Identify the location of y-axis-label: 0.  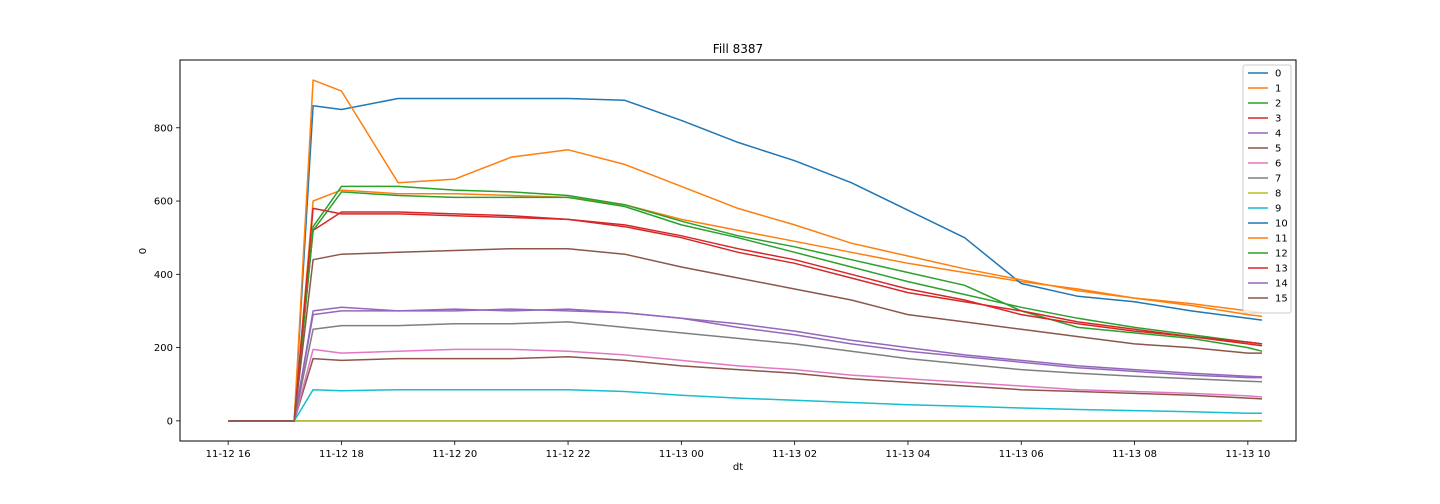
(143, 251).